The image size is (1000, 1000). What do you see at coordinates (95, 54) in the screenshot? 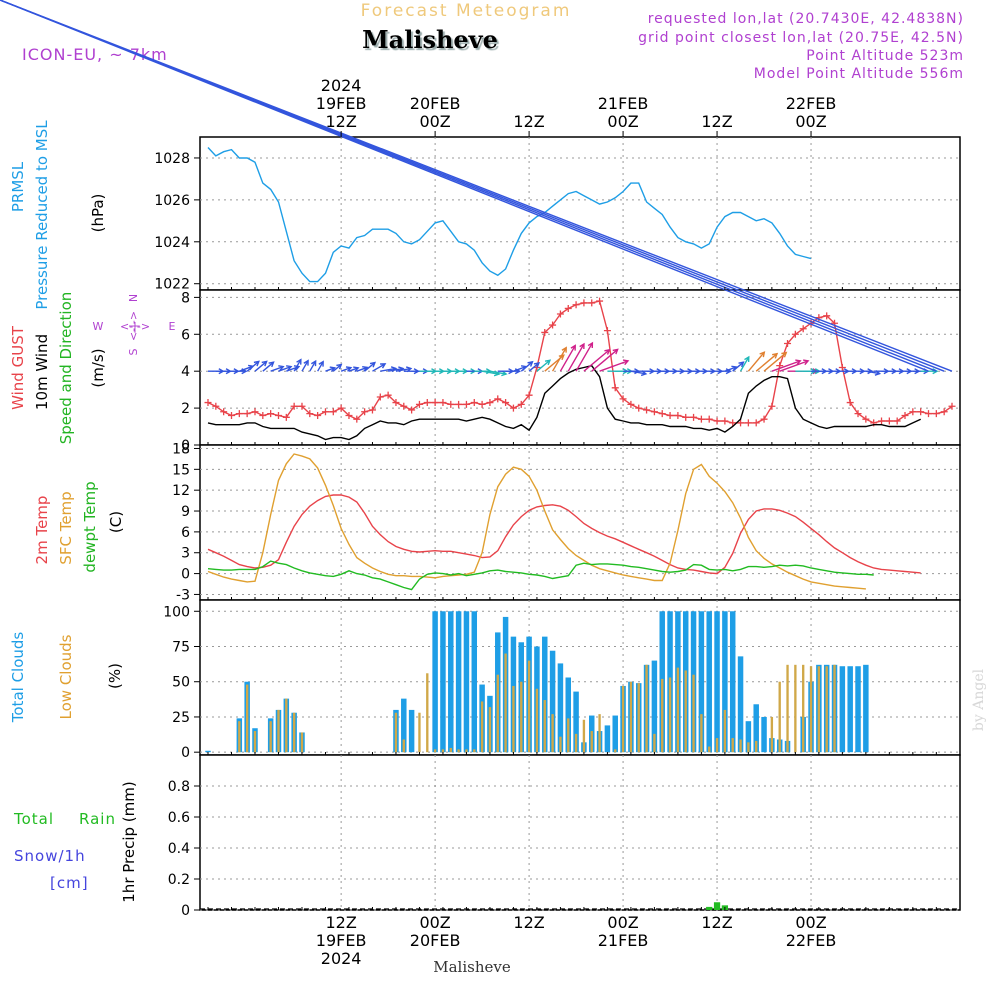
I see `model-name: ICON-EU, ~ 7km` at bounding box center [95, 54].